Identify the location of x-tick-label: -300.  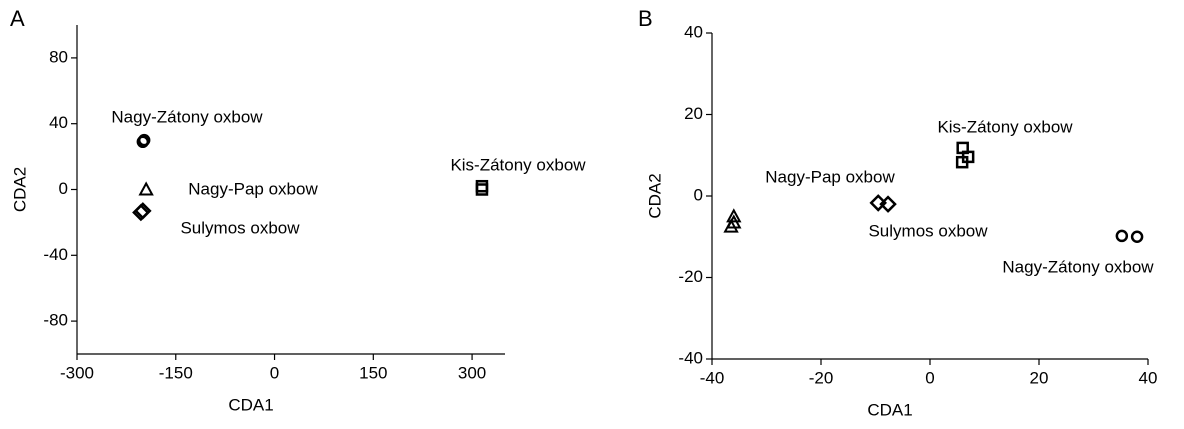
(77, 372).